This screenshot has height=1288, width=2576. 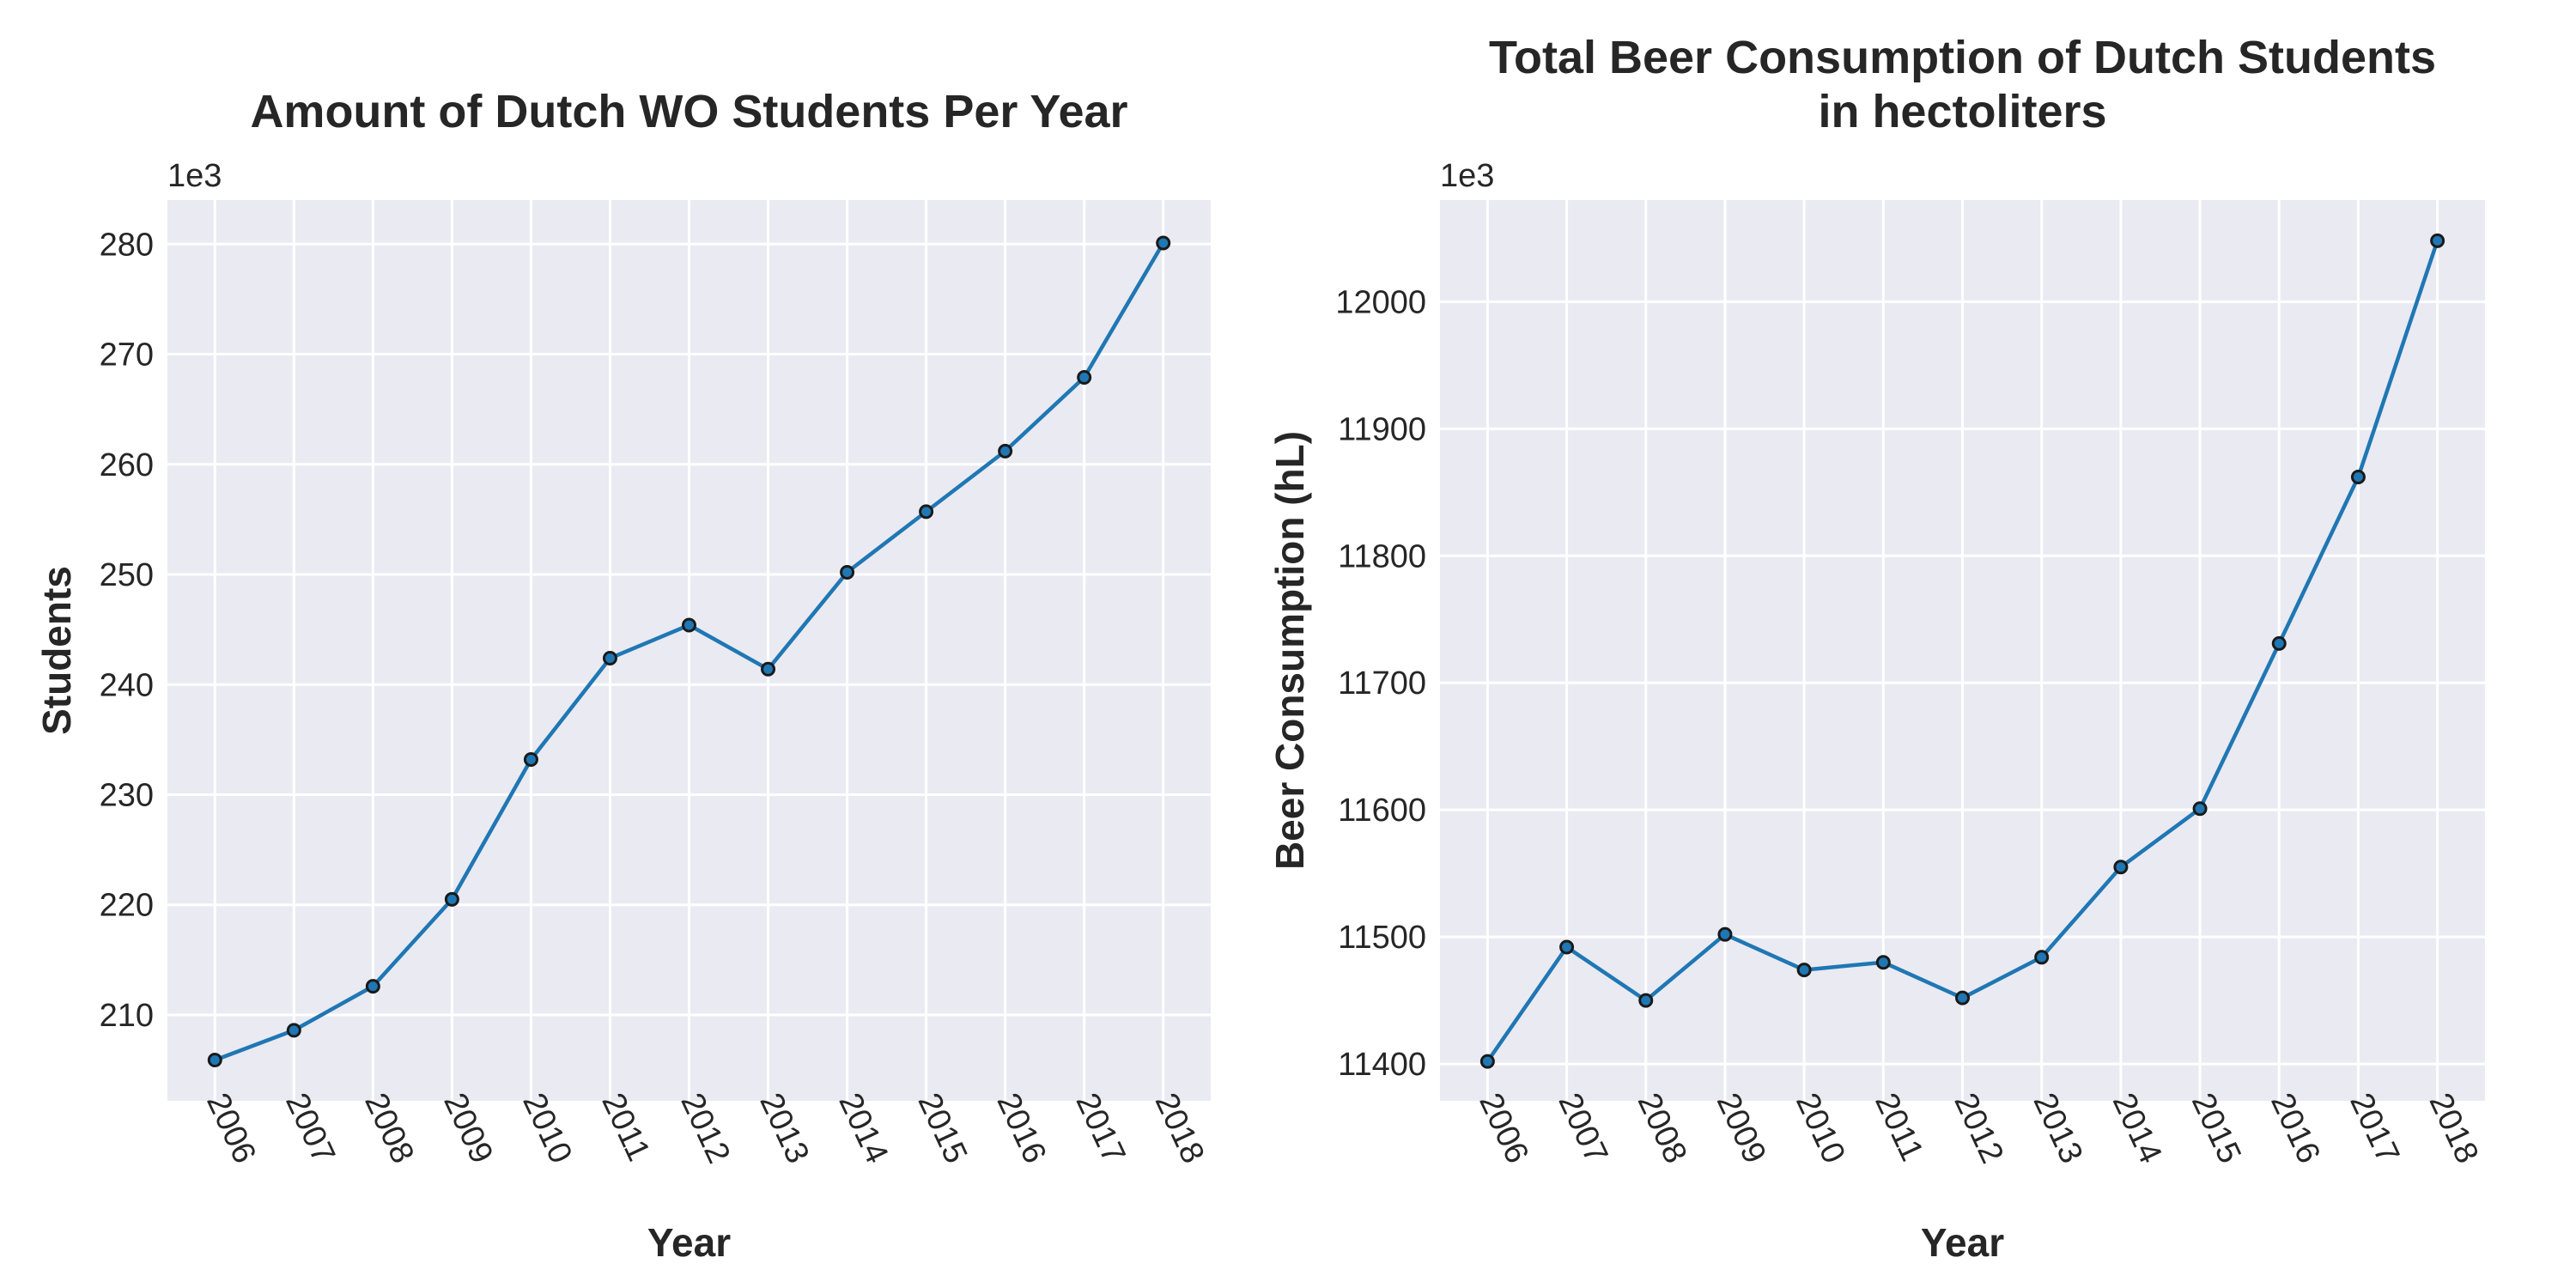 I want to click on y-tick-label: 280, so click(x=127, y=245).